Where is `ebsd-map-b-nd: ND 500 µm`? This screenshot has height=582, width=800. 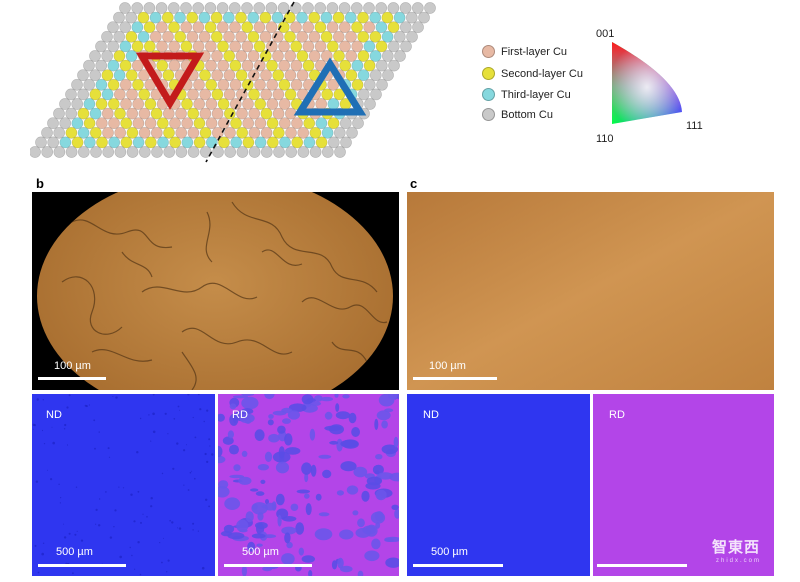 ebsd-map-b-nd: ND 500 µm is located at coordinates (123, 485).